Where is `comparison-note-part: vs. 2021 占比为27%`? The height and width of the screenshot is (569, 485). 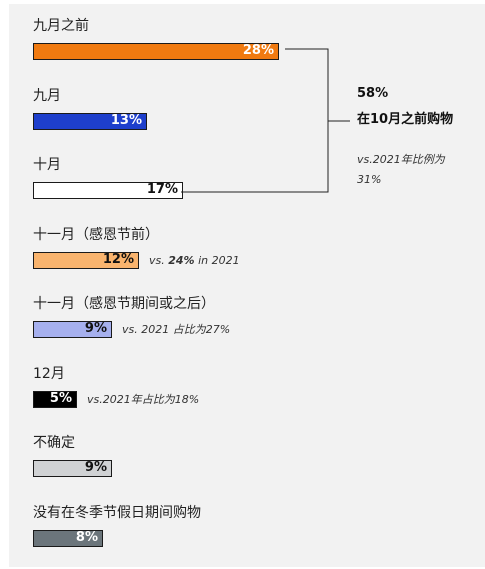
comparison-note-part: vs. 2021 占比为27% is located at coordinates (176, 329).